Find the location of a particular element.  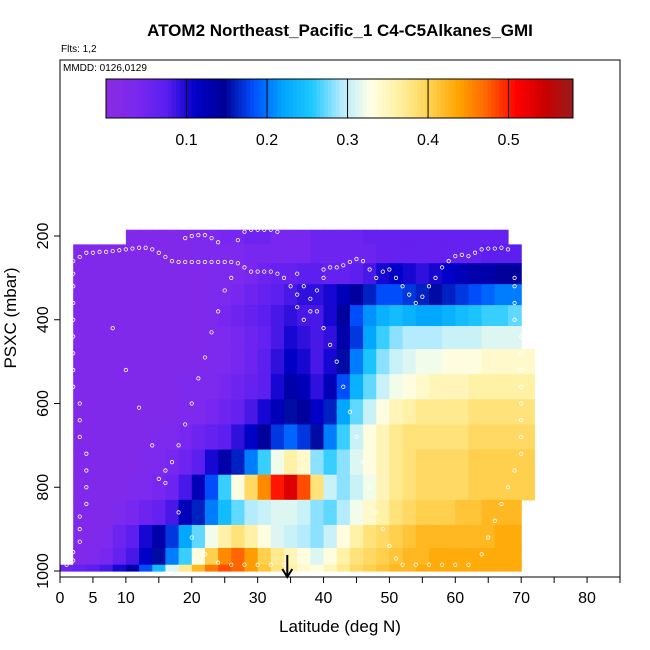

x-tick-label: 20 is located at coordinates (192, 598).